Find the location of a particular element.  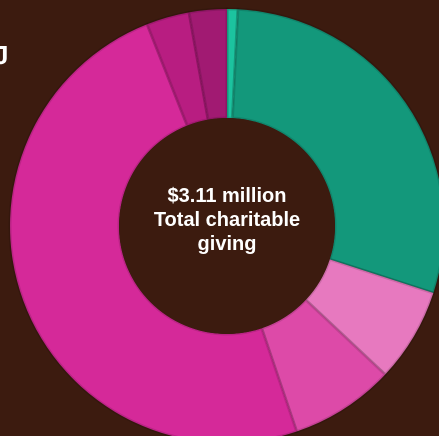

cropped-heading-glyph: J is located at coordinates (4, 55).